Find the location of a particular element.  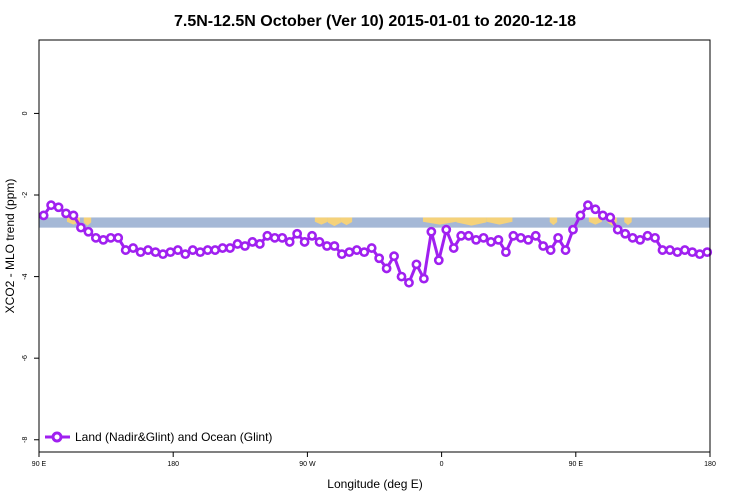

y-tick-label: 0 is located at coordinates (25, 113).